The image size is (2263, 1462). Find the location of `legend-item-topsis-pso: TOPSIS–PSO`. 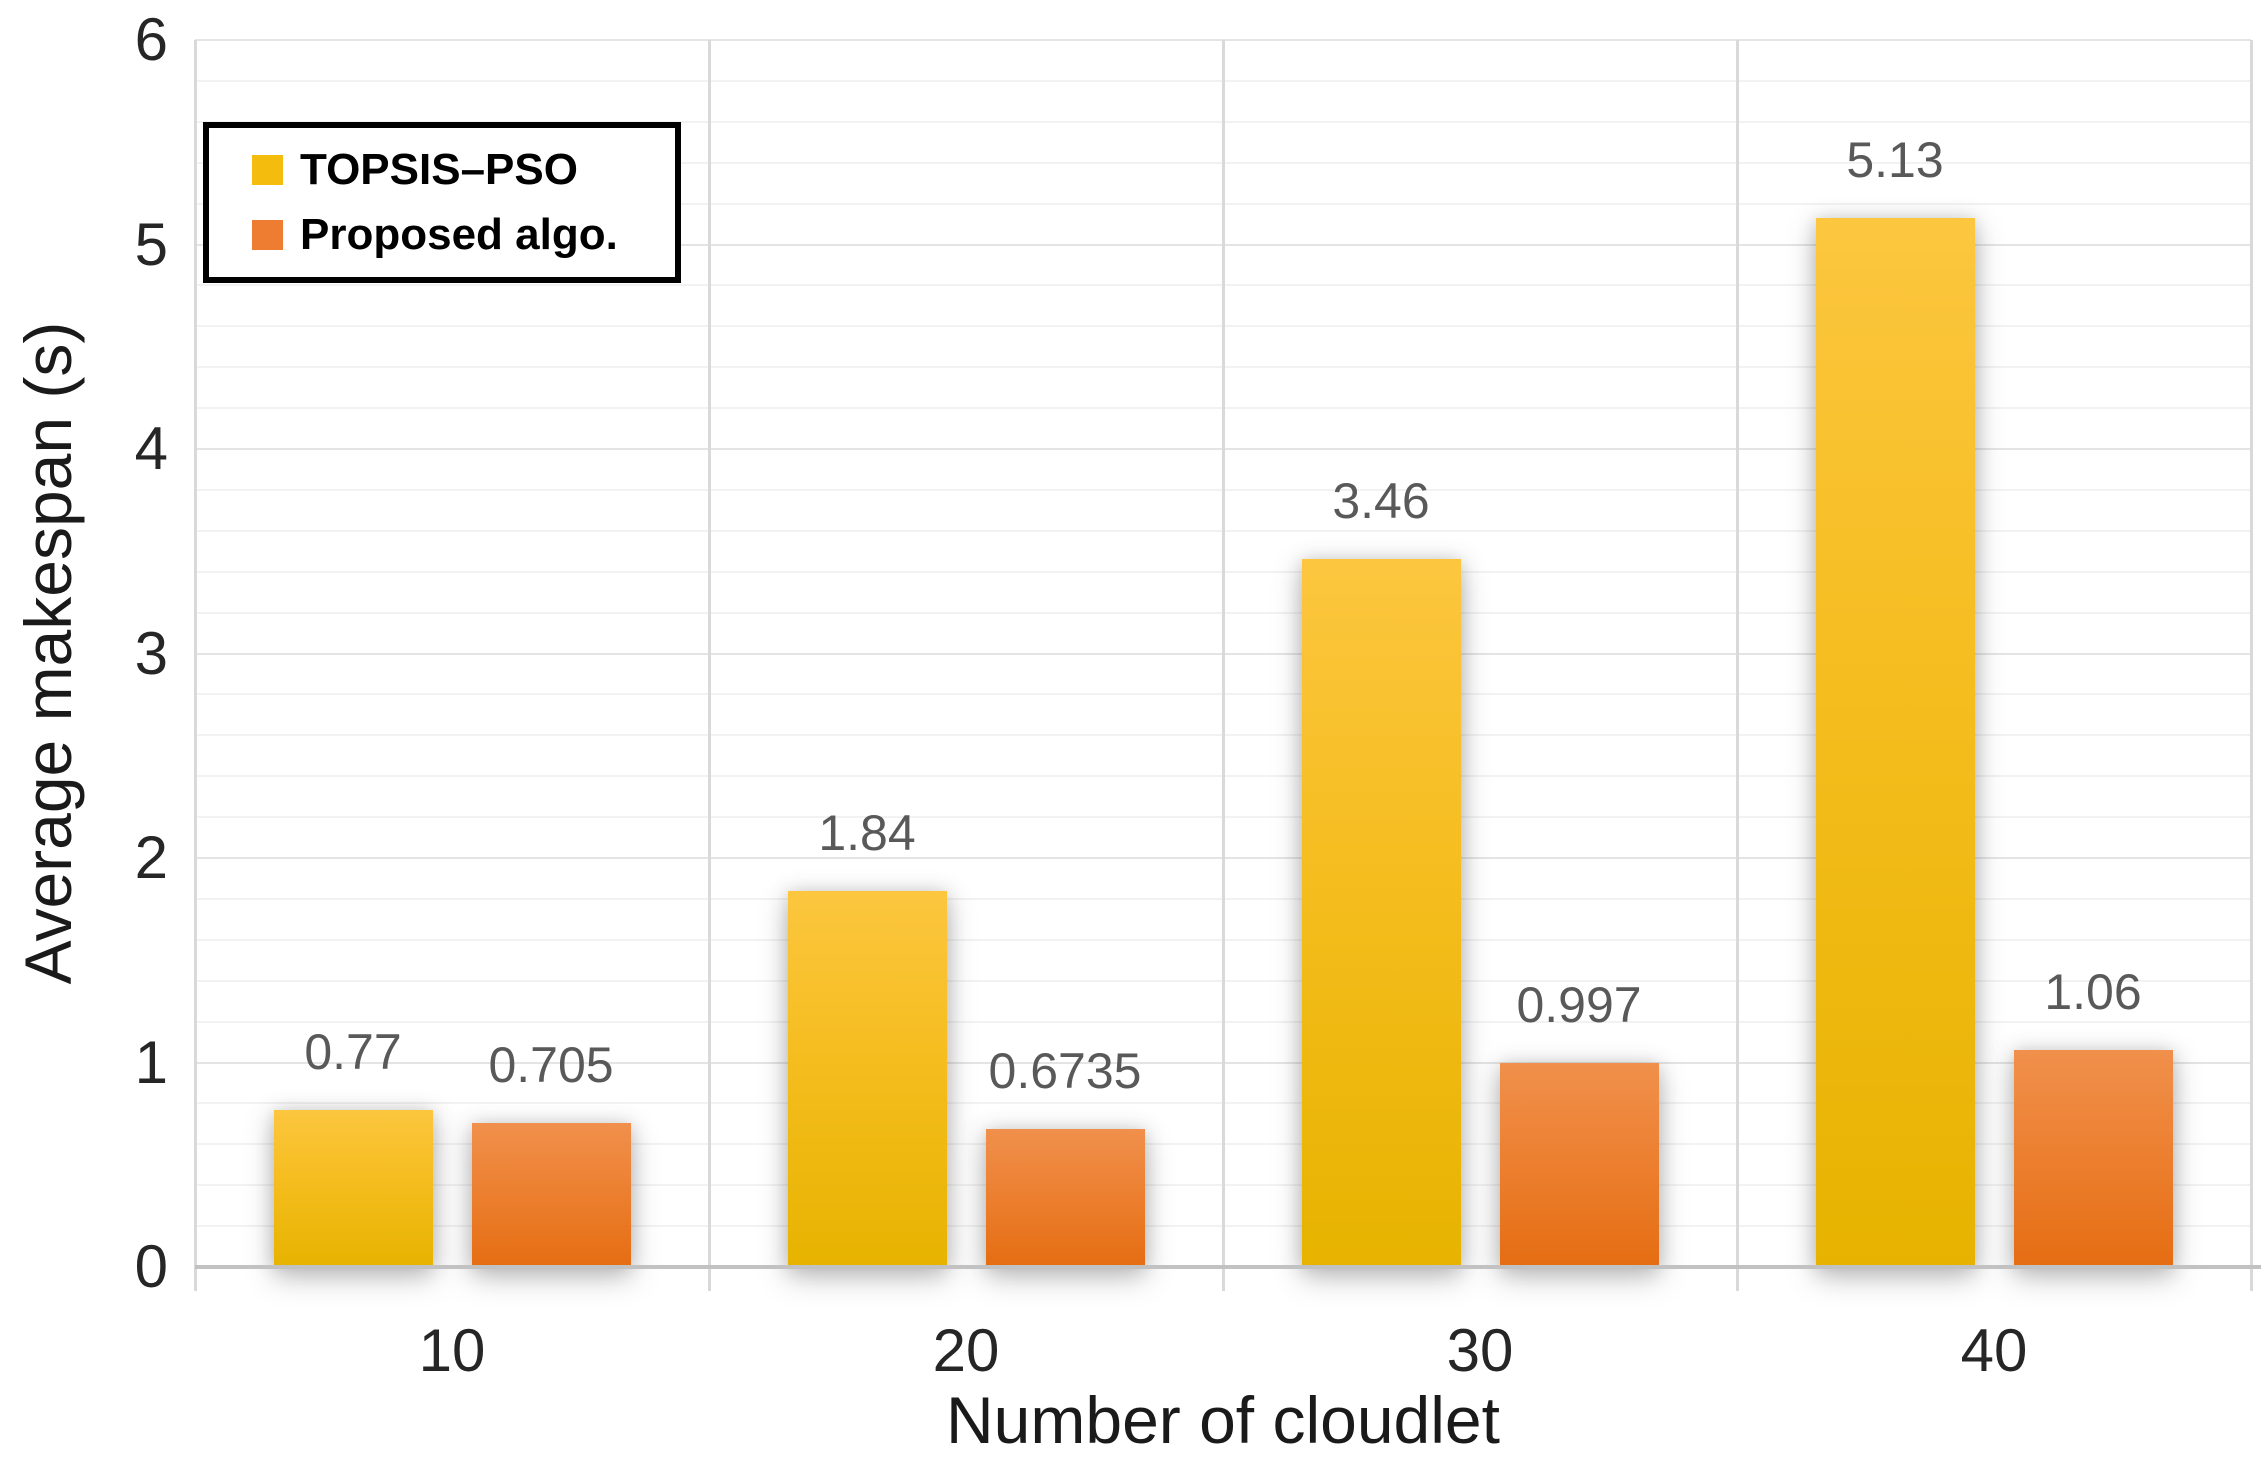

legend-item-topsis-pso: TOPSIS–PSO is located at coordinates (463, 170).